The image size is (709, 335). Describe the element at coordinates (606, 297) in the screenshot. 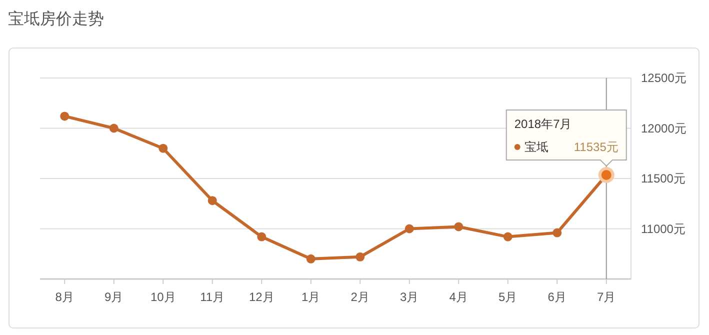

I see `x-tick-label: 7月` at that location.